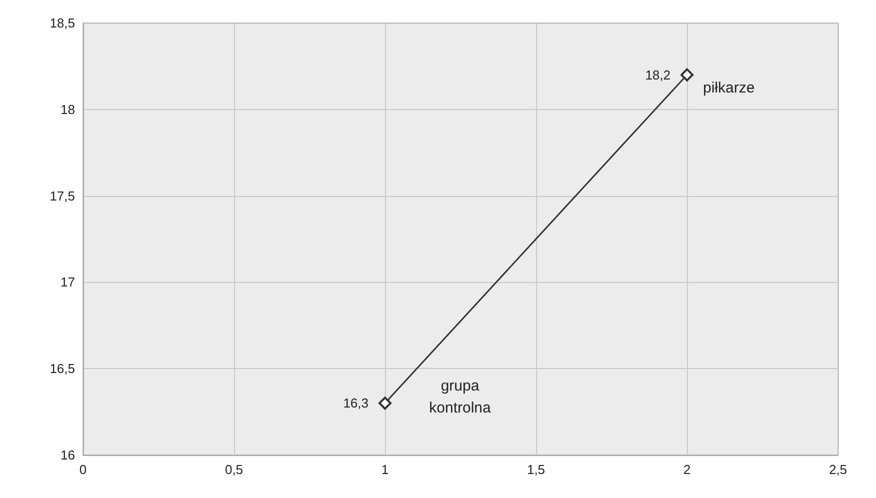 This screenshot has height=498, width=876. Describe the element at coordinates (67, 109) in the screenshot. I see `y-tick-label: 18` at that location.